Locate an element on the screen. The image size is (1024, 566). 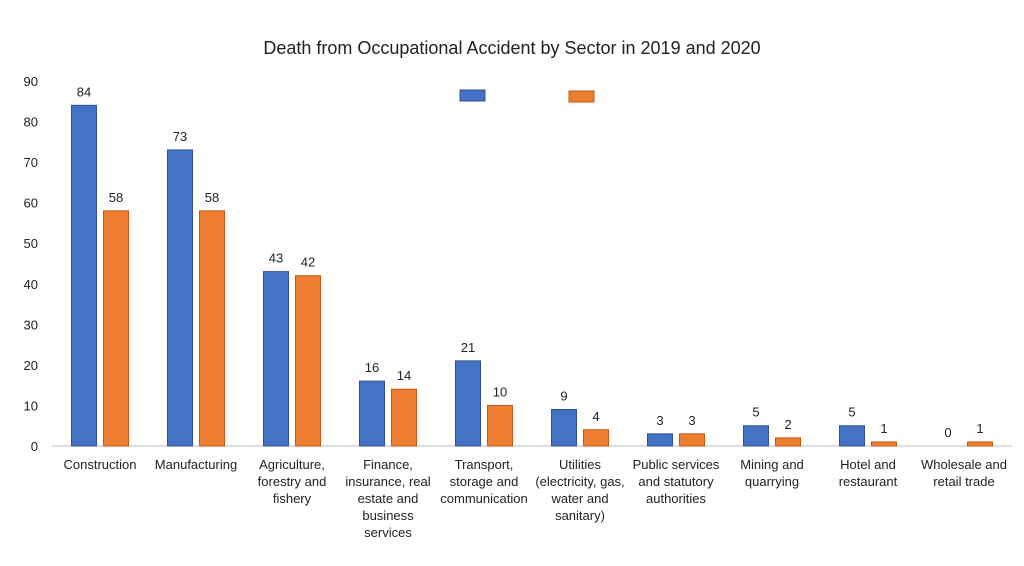
x-tick-label: insurance, real is located at coordinates (387, 481).